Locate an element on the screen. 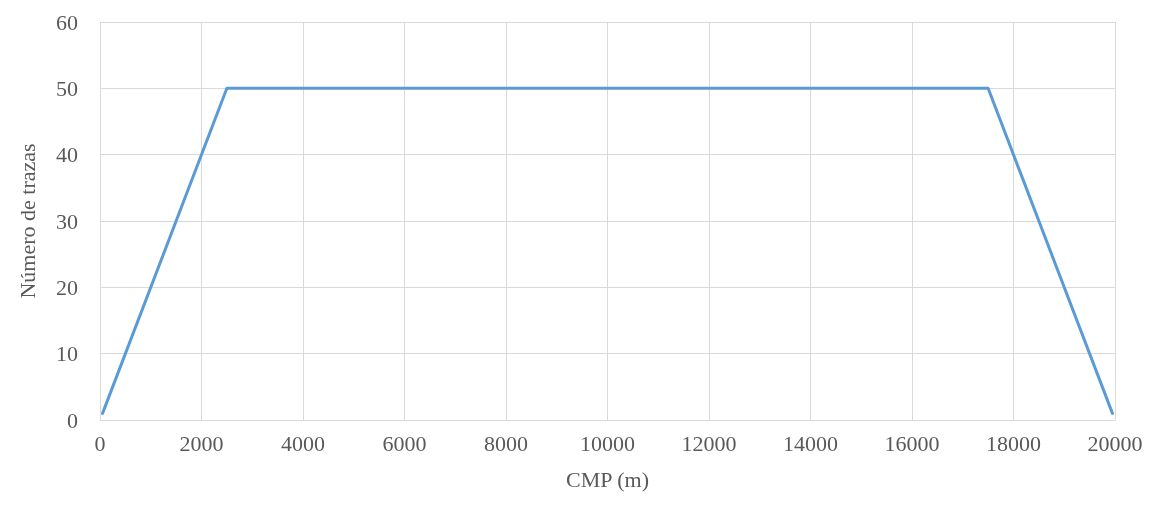 This screenshot has width=1157, height=508. y-axis-title: Número de trazas is located at coordinates (27, 221).